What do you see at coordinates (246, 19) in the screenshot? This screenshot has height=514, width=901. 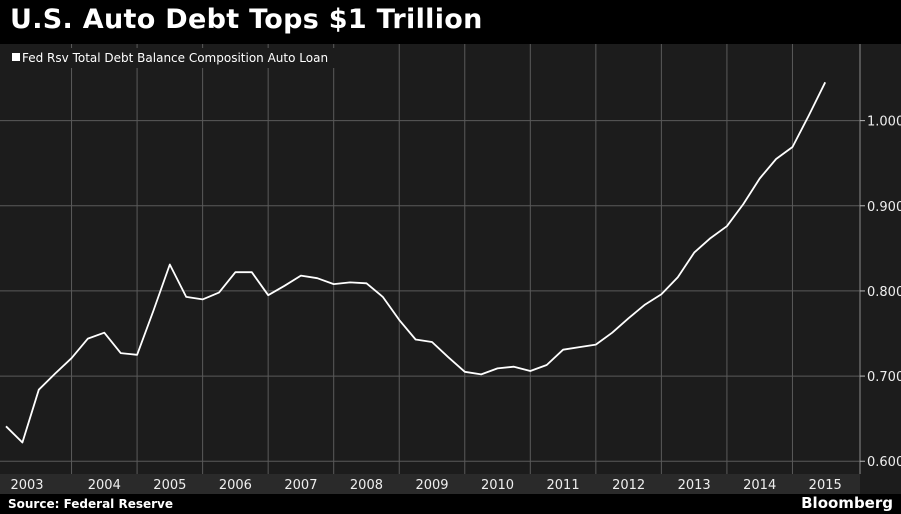 I see `chart-title: U.S. Auto Debt Tops $1 Trillion` at bounding box center [246, 19].